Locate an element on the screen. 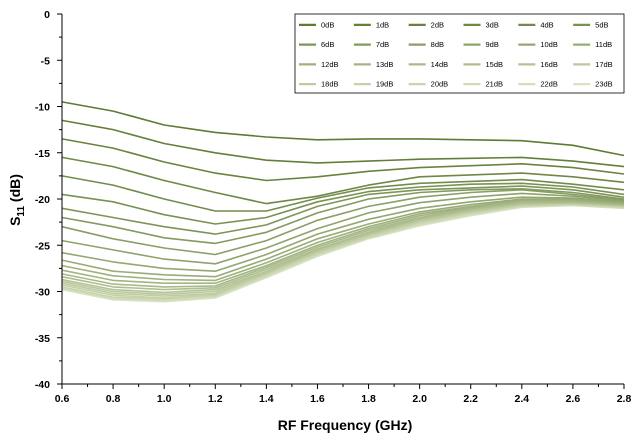 The height and width of the screenshot is (438, 634). legend-label: 0dB is located at coordinates (327, 24).